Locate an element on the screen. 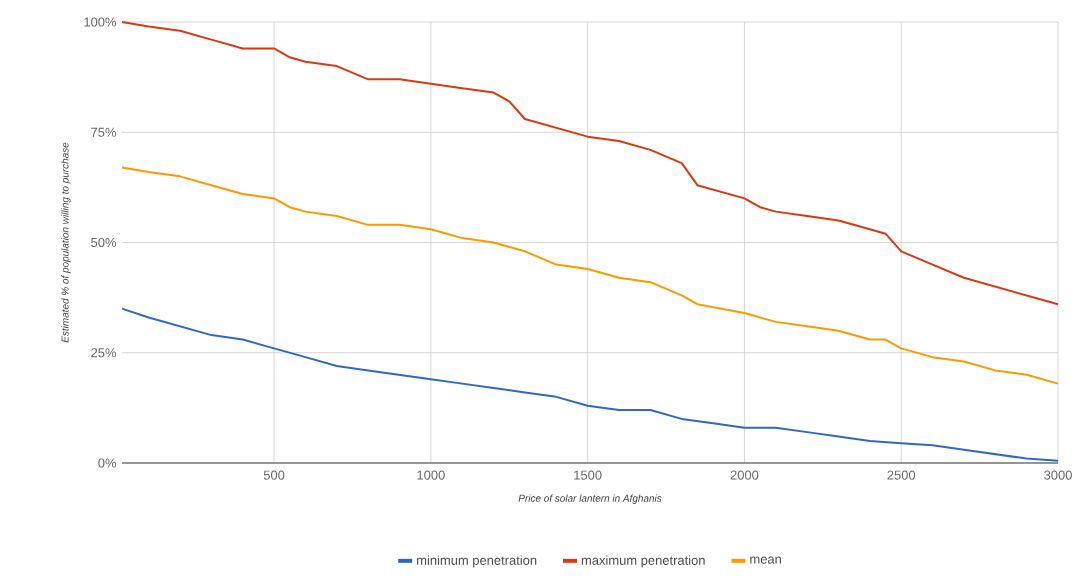  y-axis-title: Estimated % of population willing to purchase is located at coordinates (66, 242).